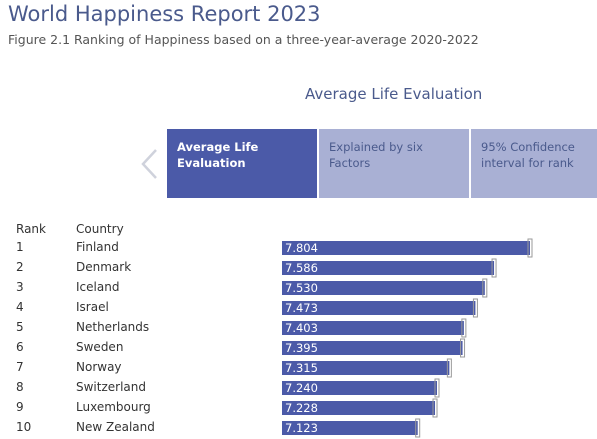  What do you see at coordinates (113, 407) in the screenshot?
I see `country-cell: Luxembourg` at bounding box center [113, 407].